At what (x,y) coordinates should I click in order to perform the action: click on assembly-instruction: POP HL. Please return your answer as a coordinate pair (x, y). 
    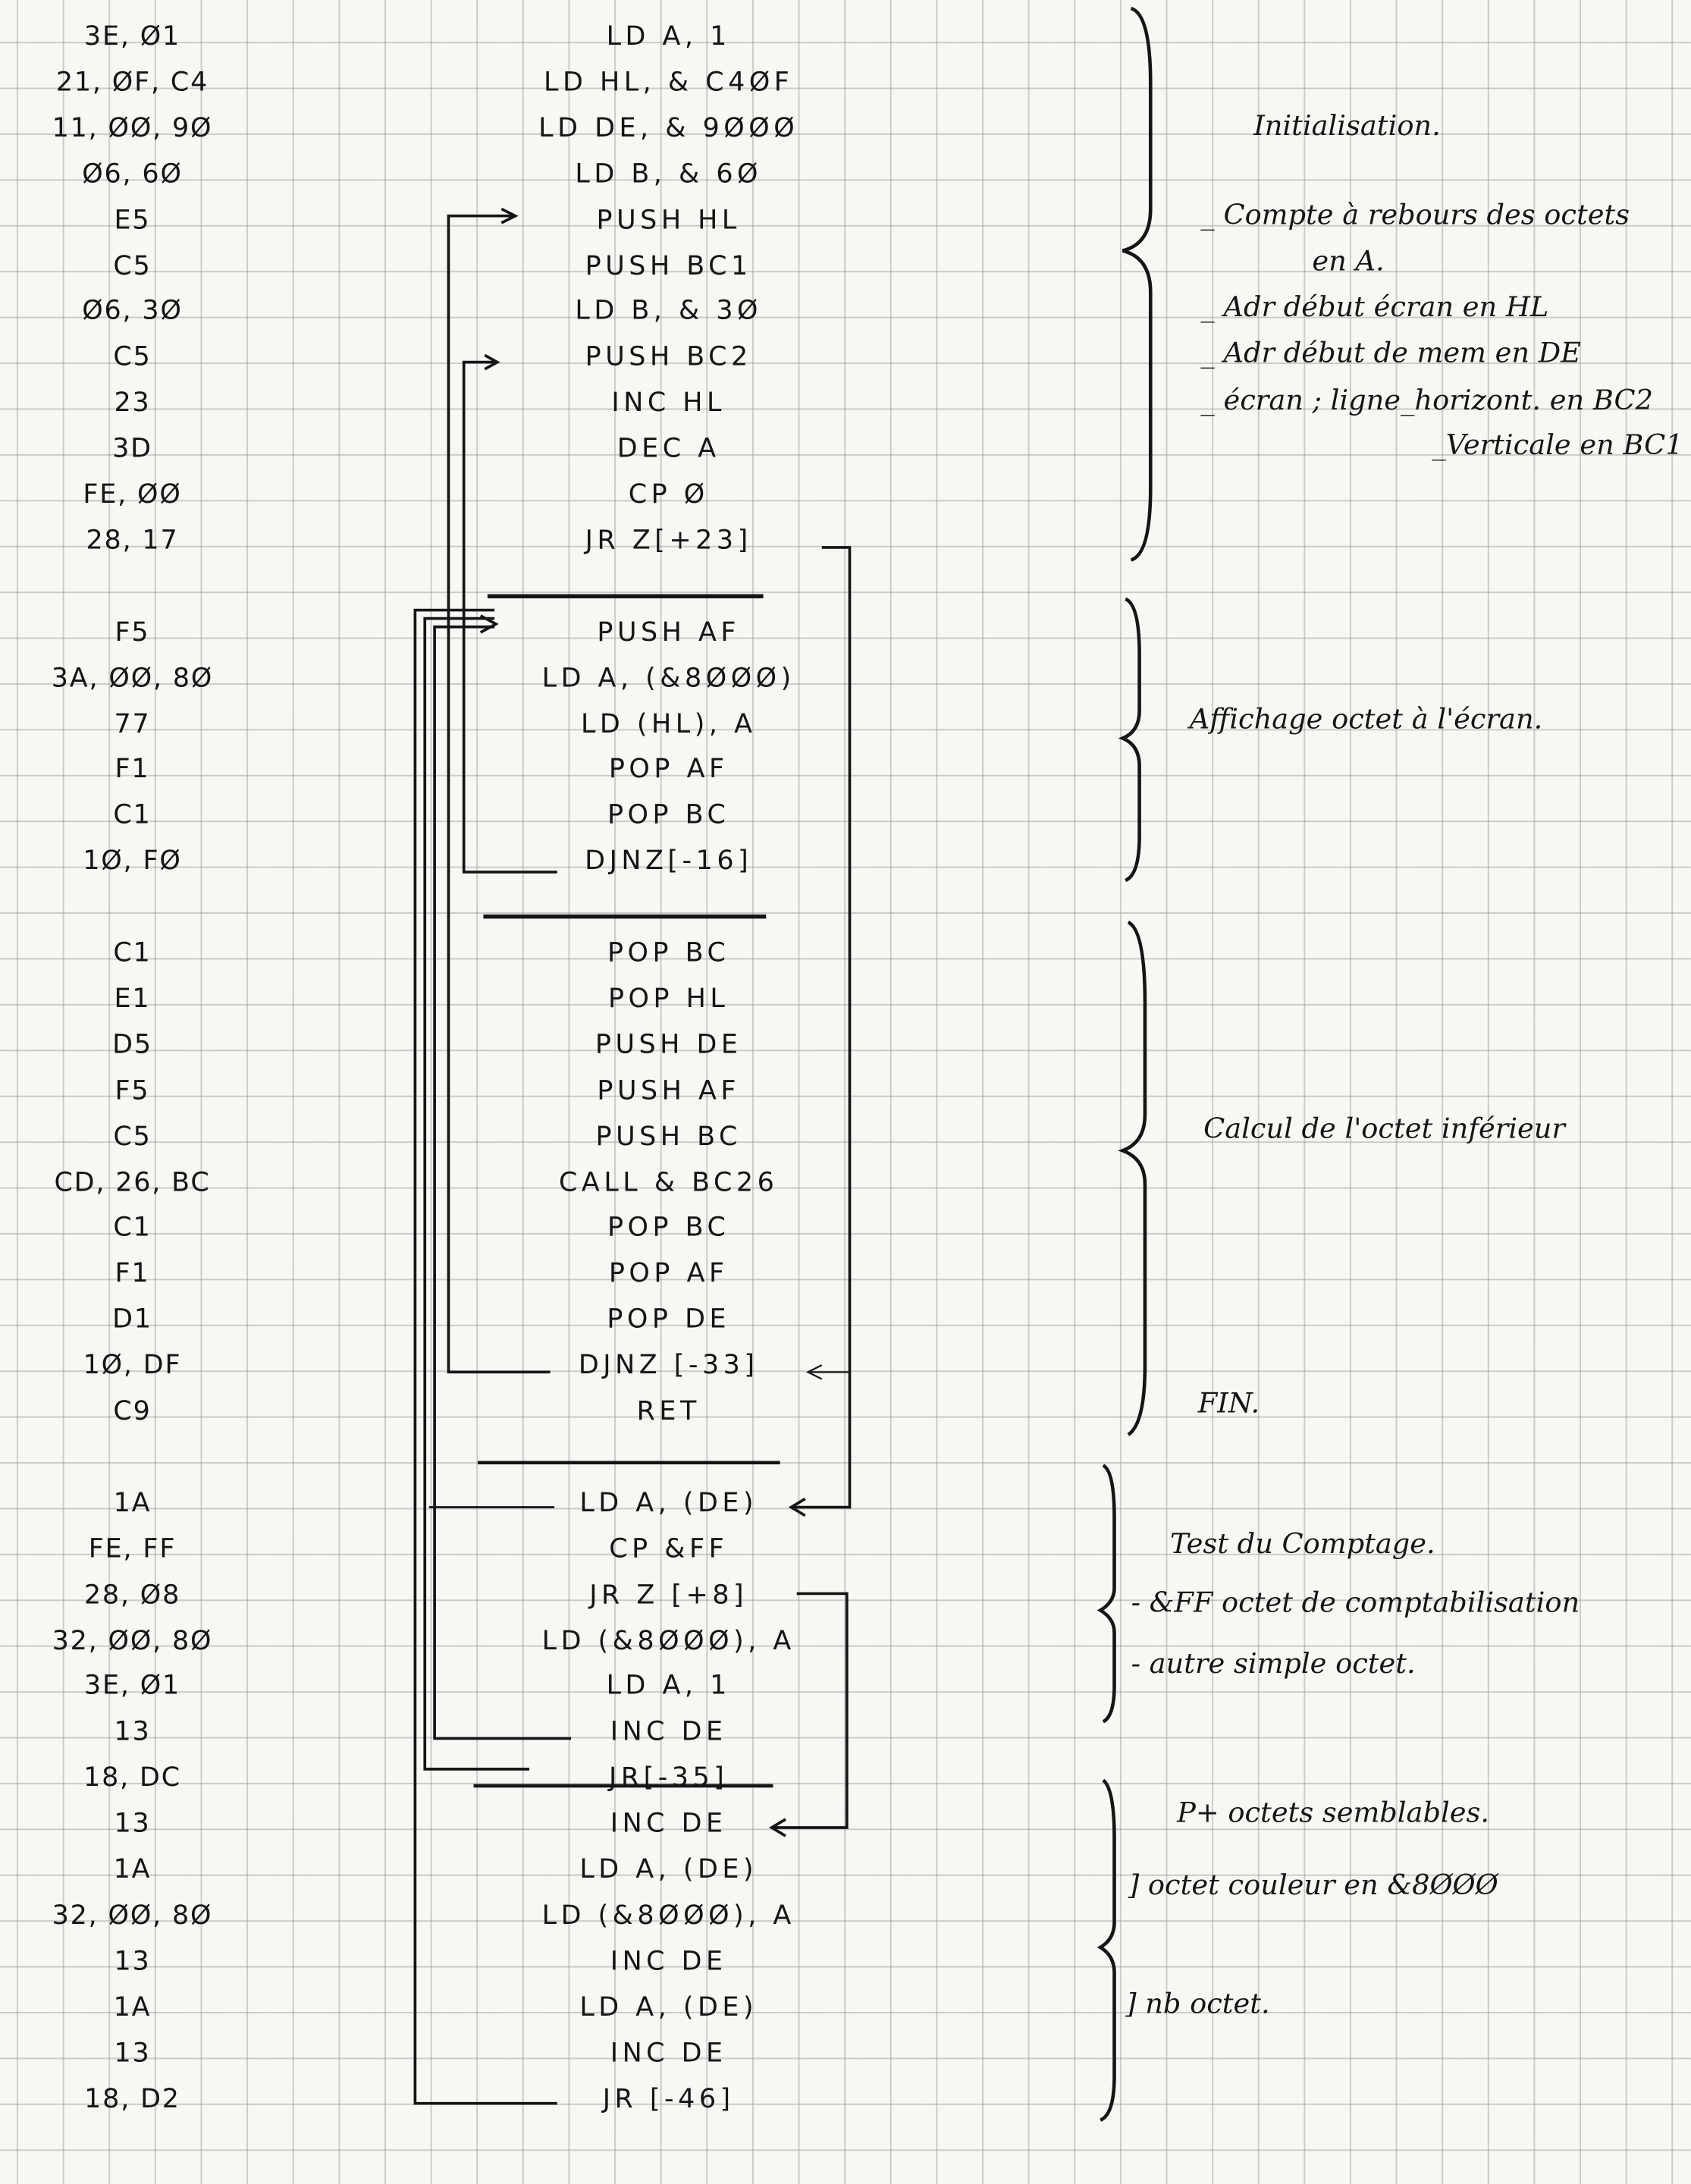
    Looking at the image, I should click on (668, 999).